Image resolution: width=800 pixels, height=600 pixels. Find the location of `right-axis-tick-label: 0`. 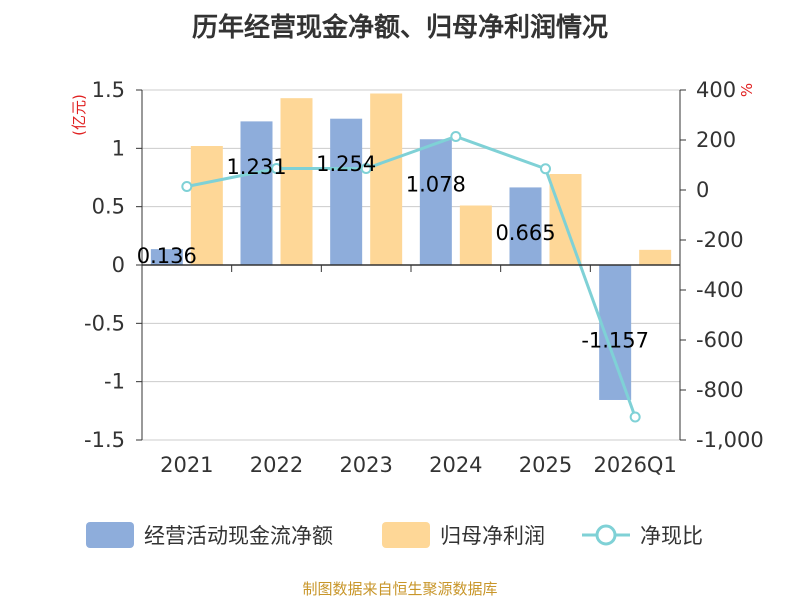

right-axis-tick-label: 0 is located at coordinates (702, 190).